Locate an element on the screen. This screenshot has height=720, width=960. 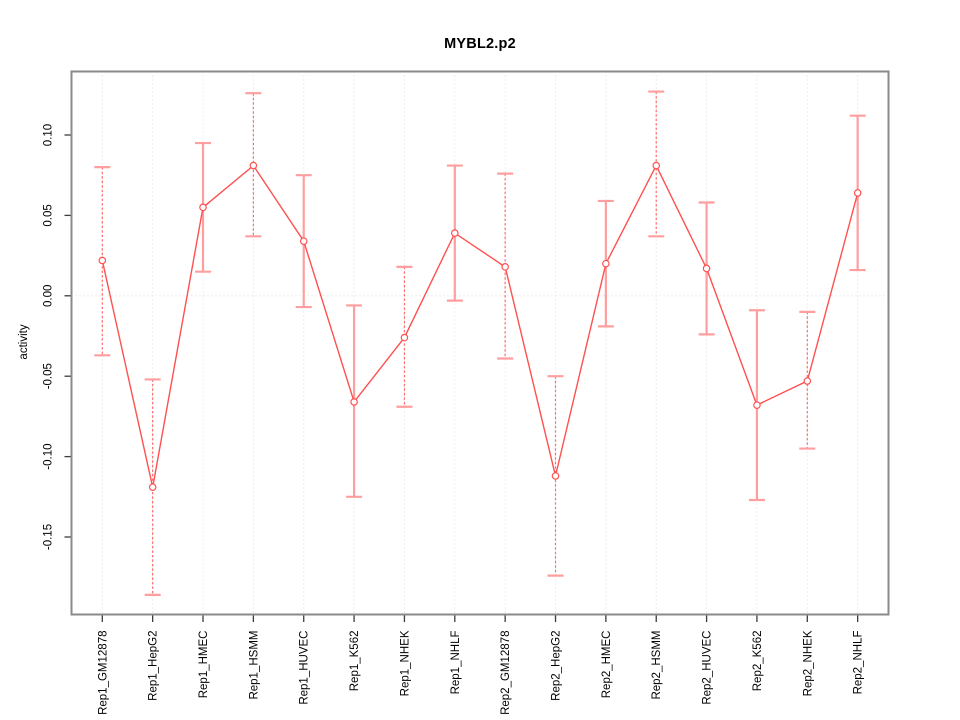
y-tick-label: 0.00 is located at coordinates (49, 296).